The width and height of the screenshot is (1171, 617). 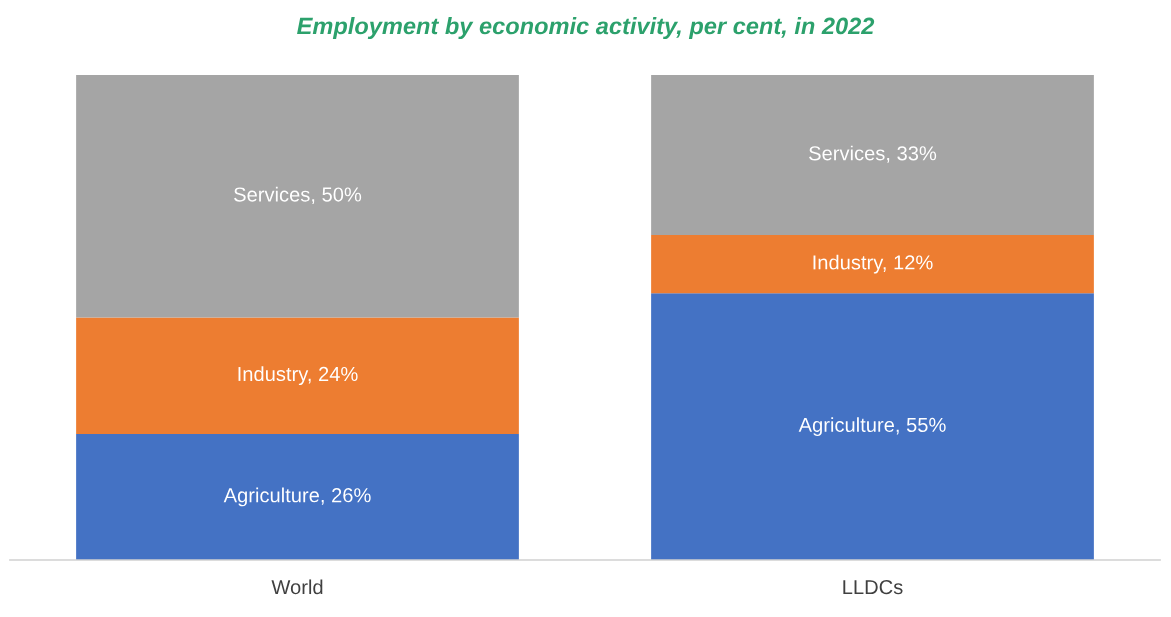 I want to click on x-tick-label: LLDCs, so click(x=873, y=587).